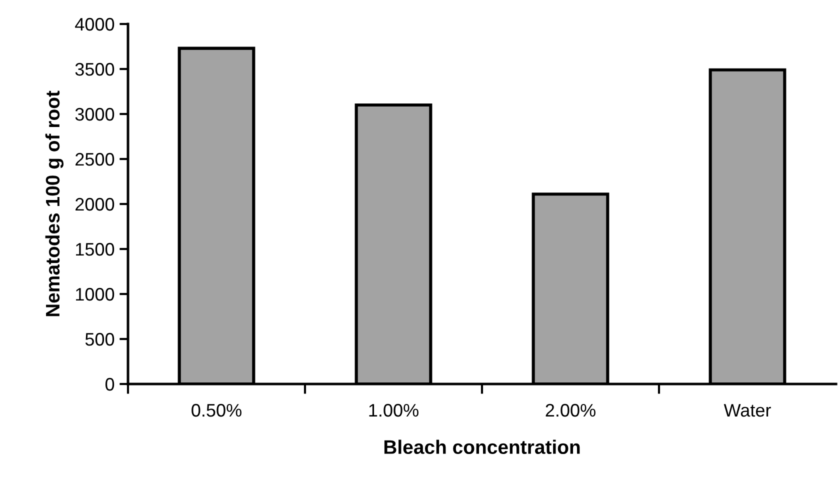 The height and width of the screenshot is (481, 838). I want to click on x-axis-title: Bleach concentration, so click(482, 447).